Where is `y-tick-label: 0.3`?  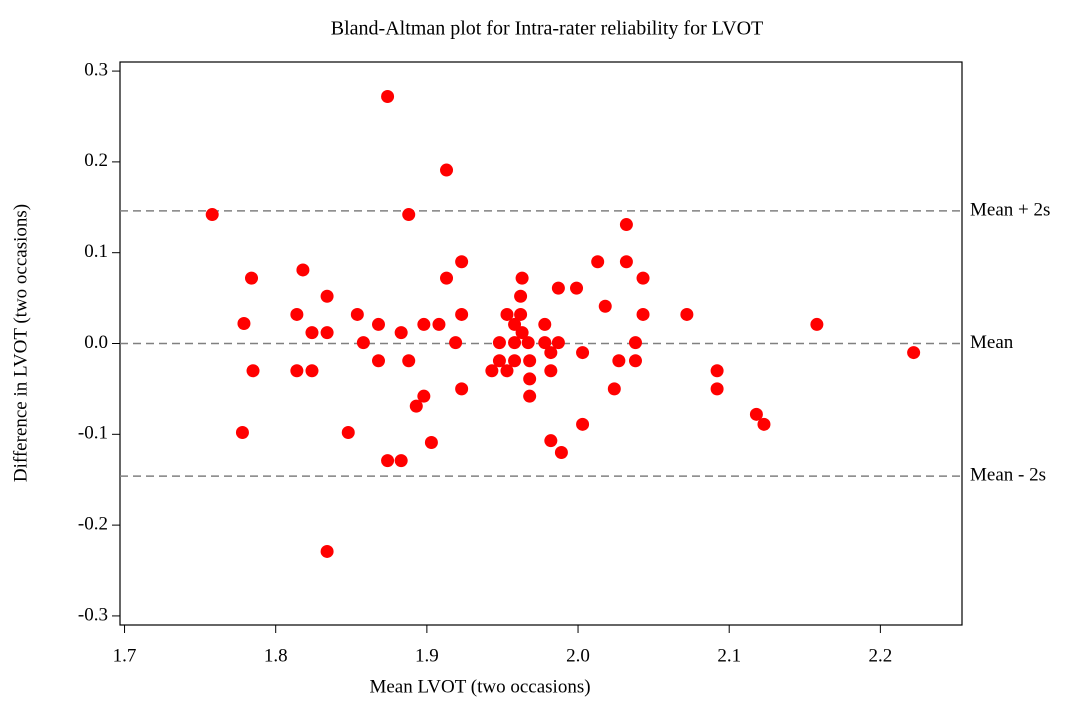
y-tick-label: 0.3 is located at coordinates (96, 69).